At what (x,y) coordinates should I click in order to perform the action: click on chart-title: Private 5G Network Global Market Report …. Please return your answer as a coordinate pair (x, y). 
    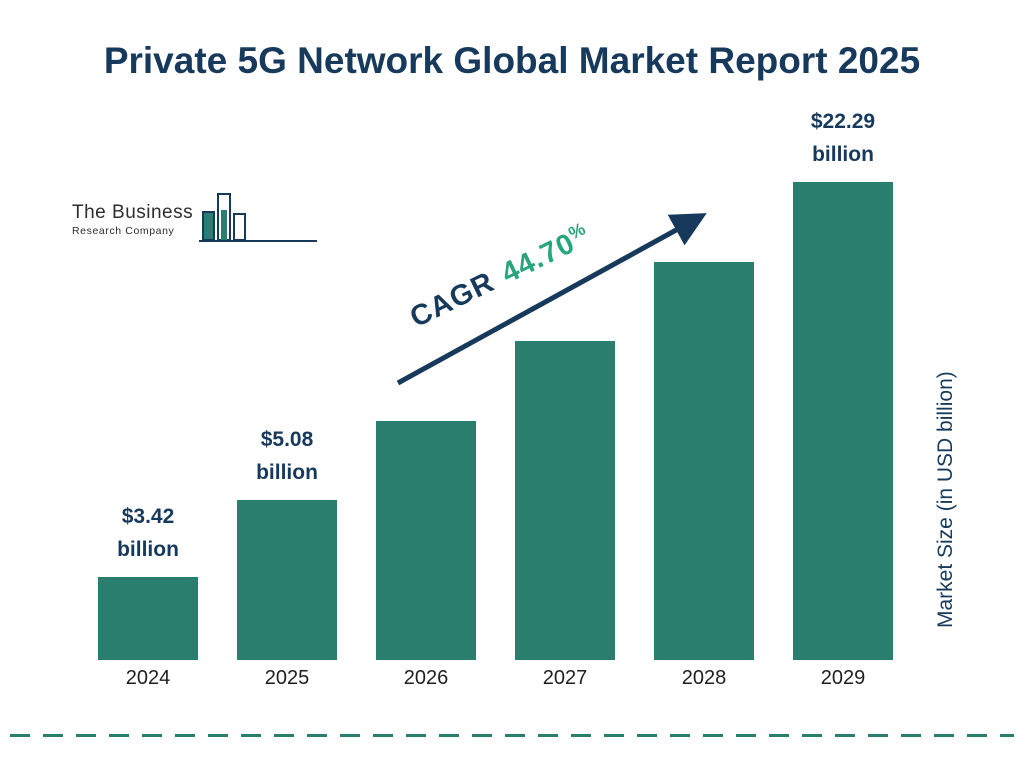
    Looking at the image, I should click on (512, 60).